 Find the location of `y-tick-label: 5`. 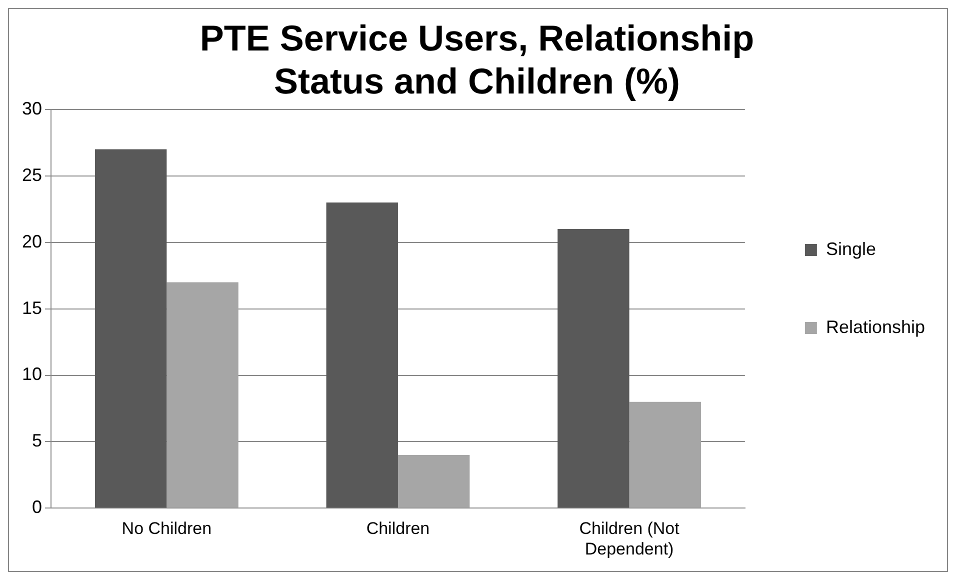

y-tick-label: 5 is located at coordinates (37, 440).